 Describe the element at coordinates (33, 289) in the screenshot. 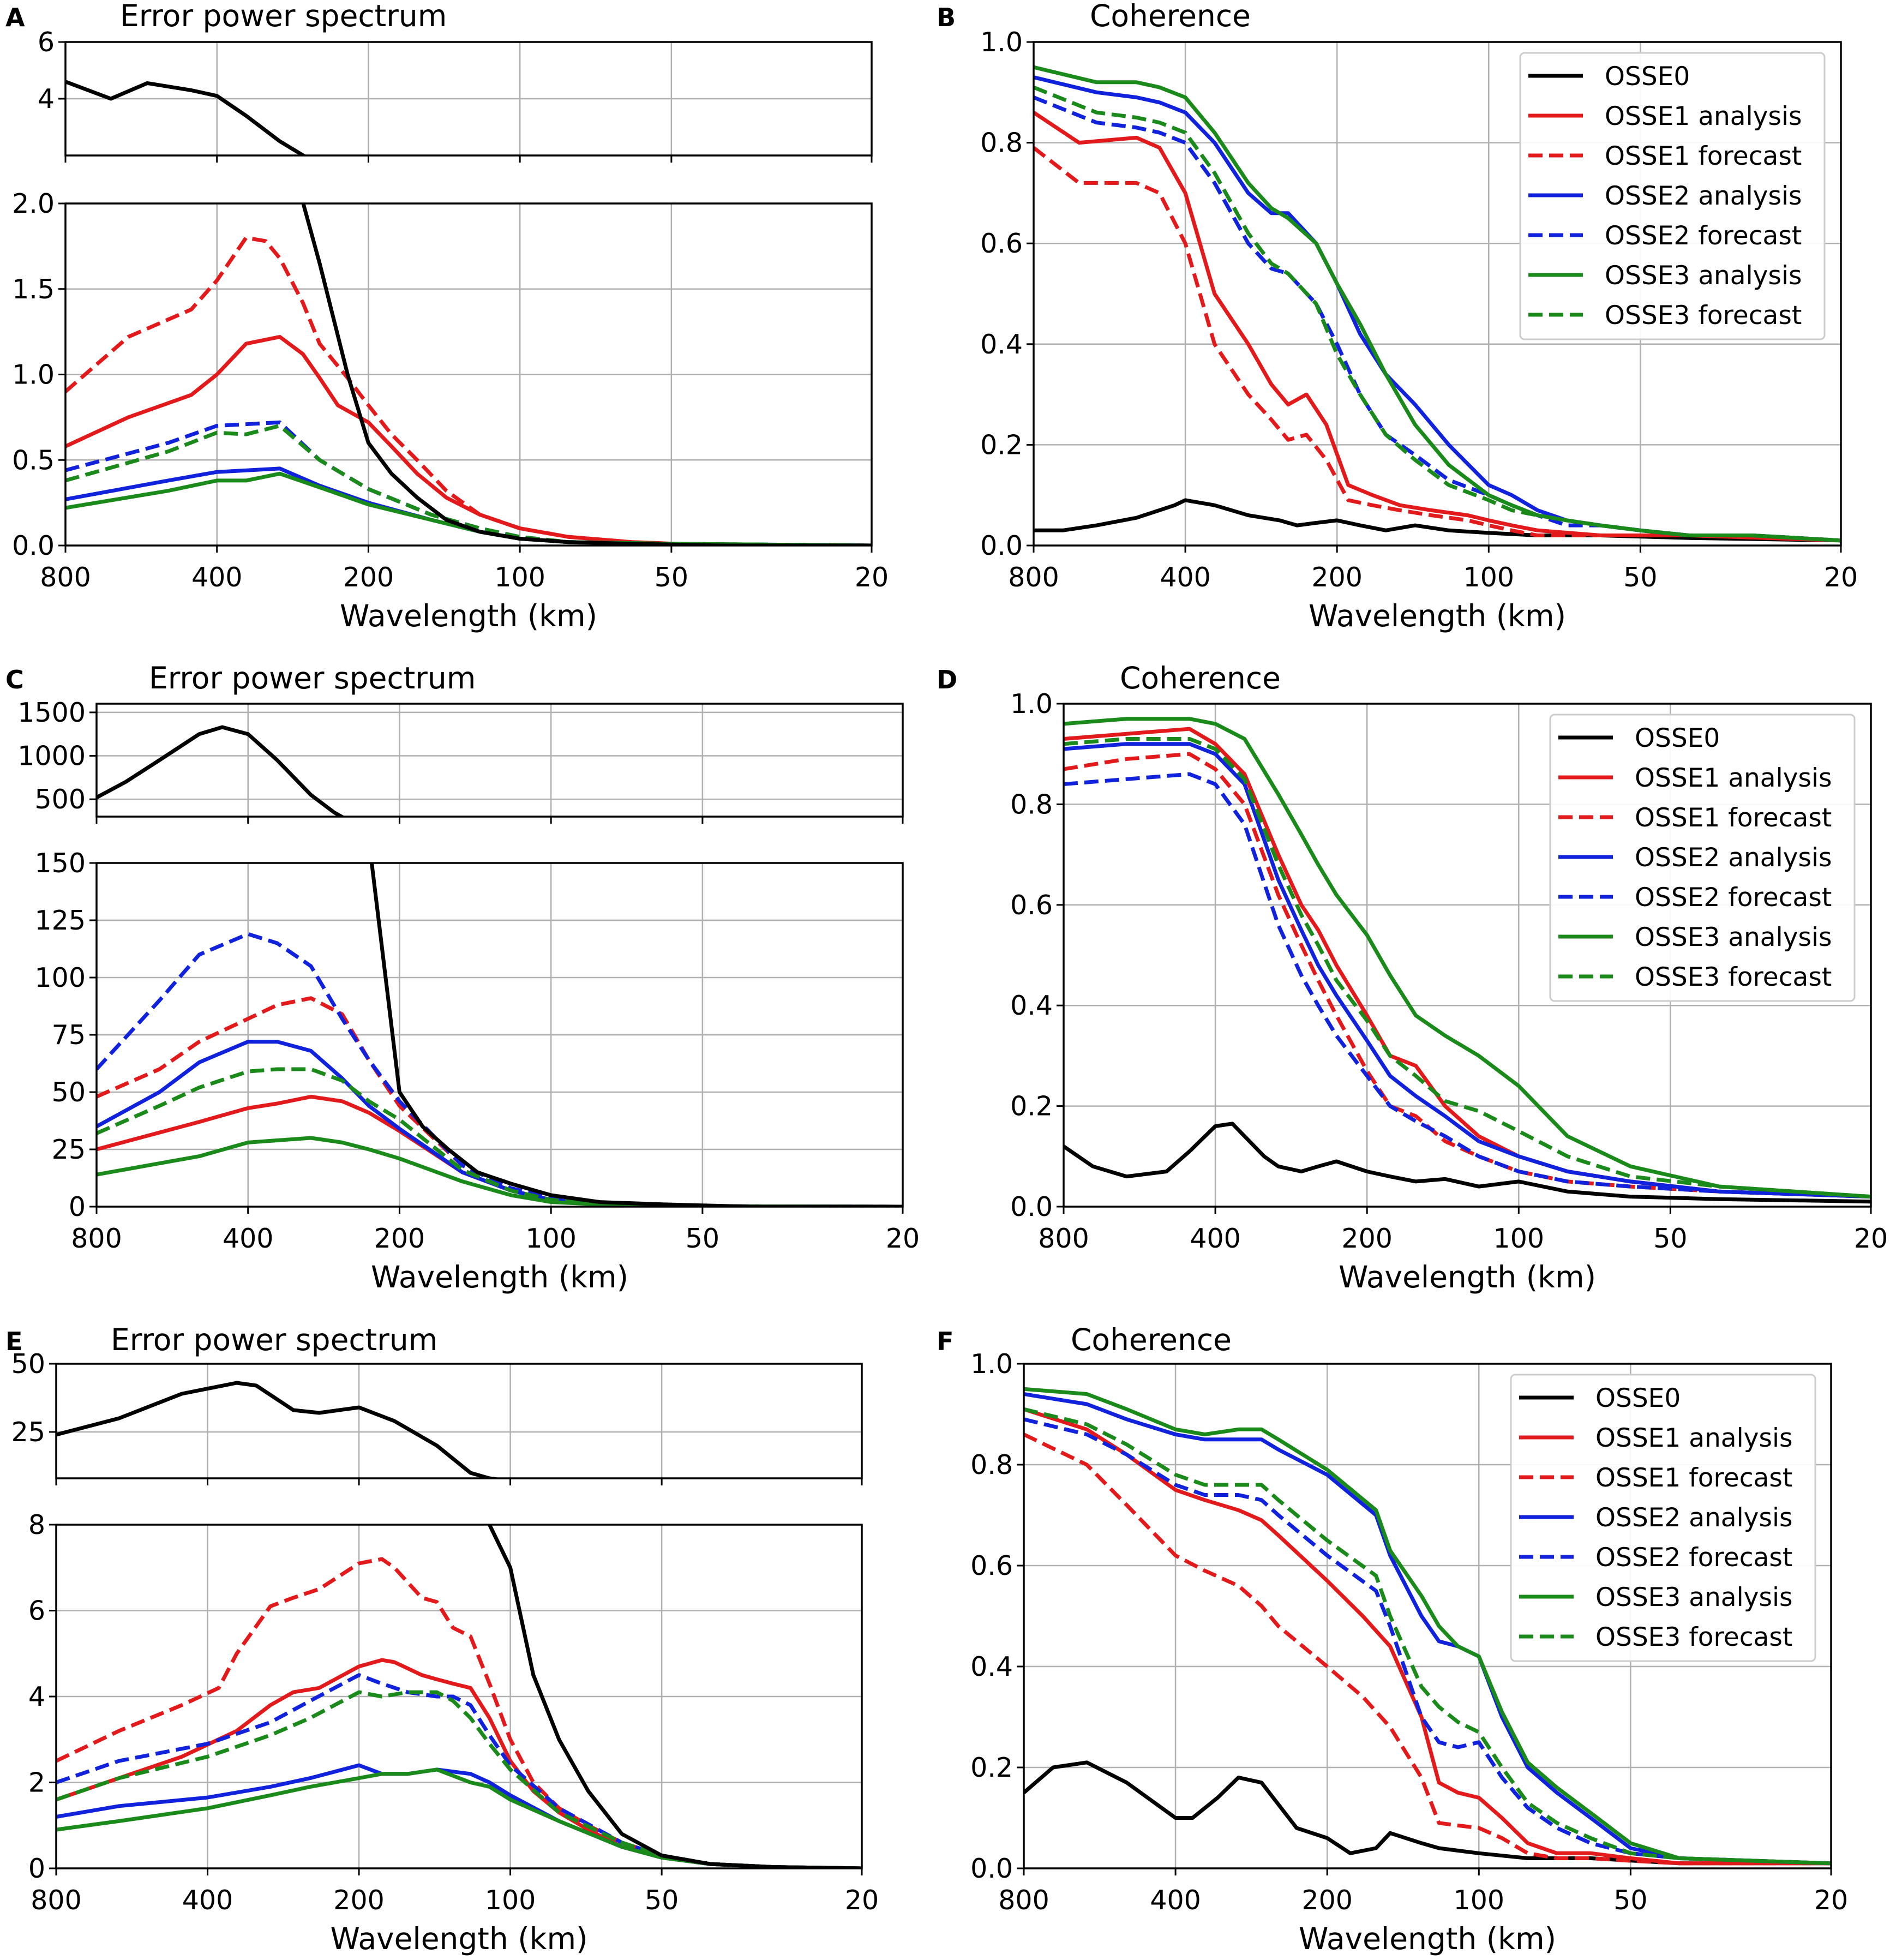

I see `y-tick-label: 1.5` at that location.